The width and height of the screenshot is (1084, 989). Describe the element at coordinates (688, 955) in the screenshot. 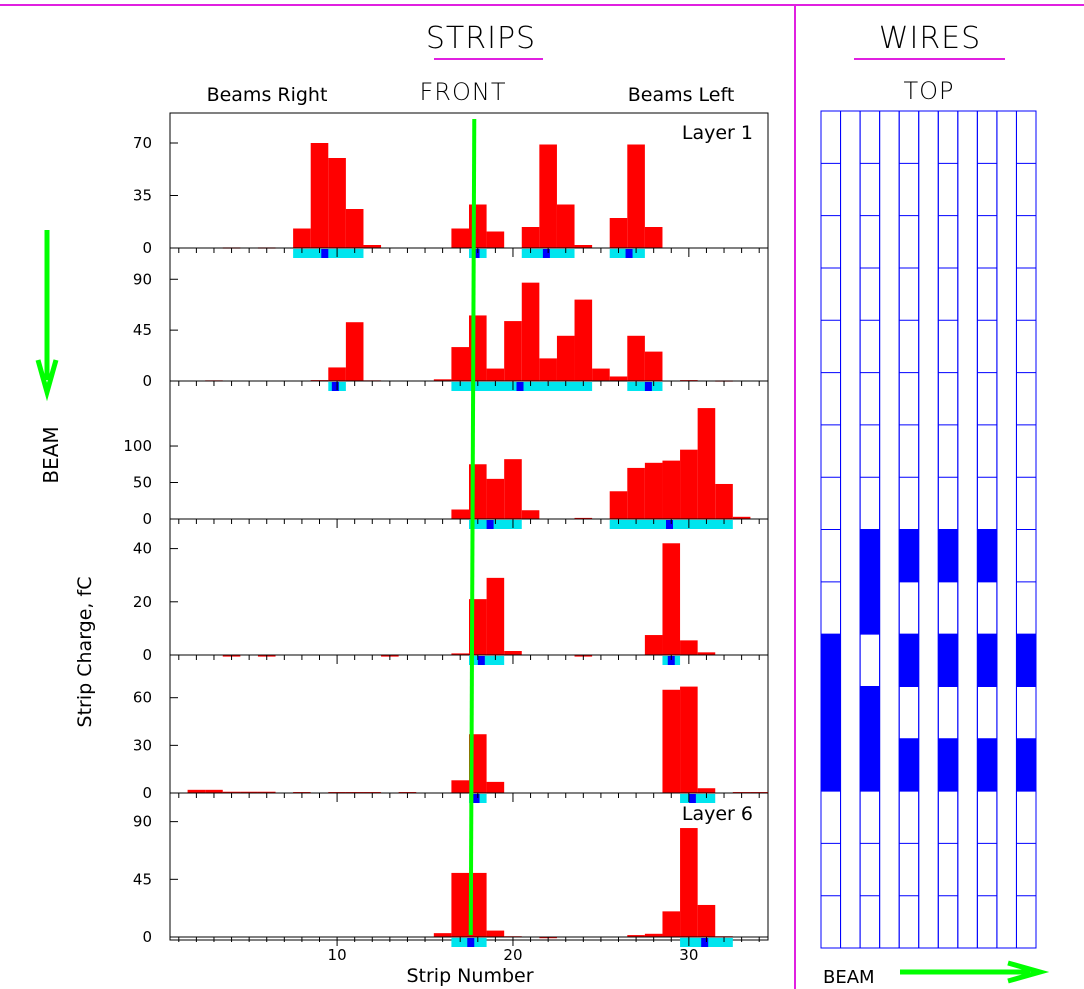

I see `x-tick-label: 30` at that location.